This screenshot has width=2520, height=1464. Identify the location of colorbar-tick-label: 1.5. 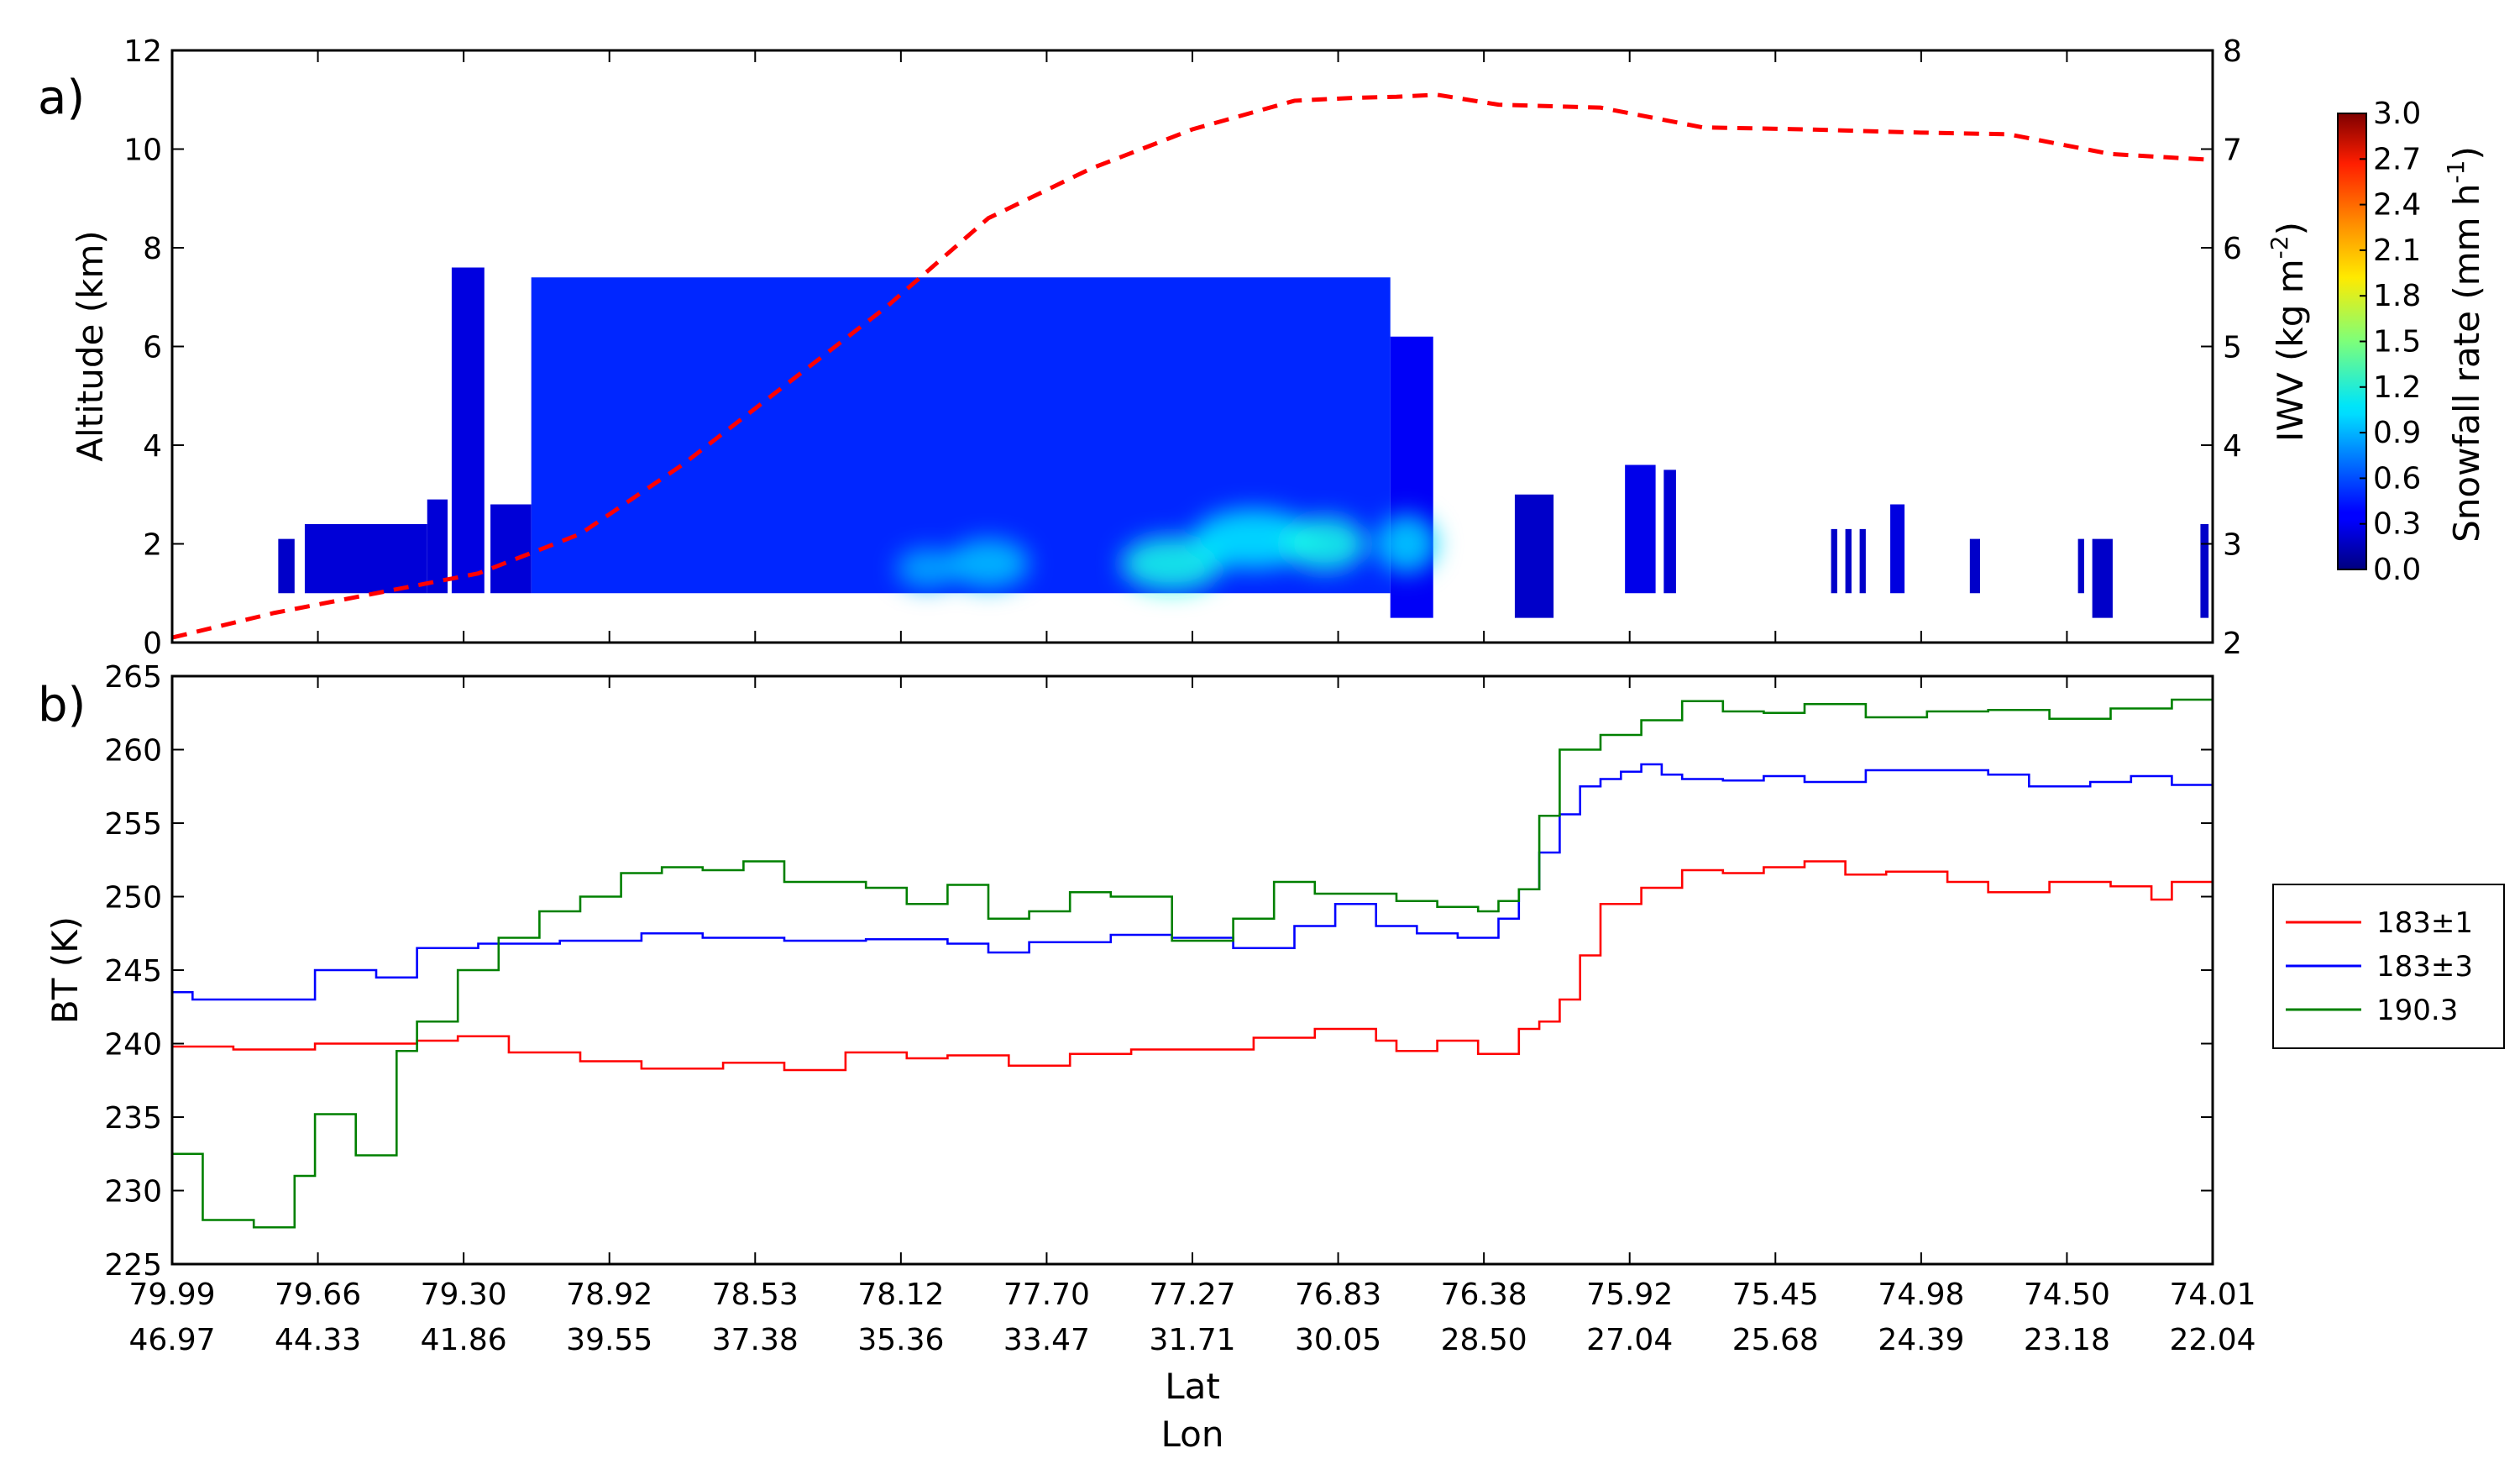
(2397, 342).